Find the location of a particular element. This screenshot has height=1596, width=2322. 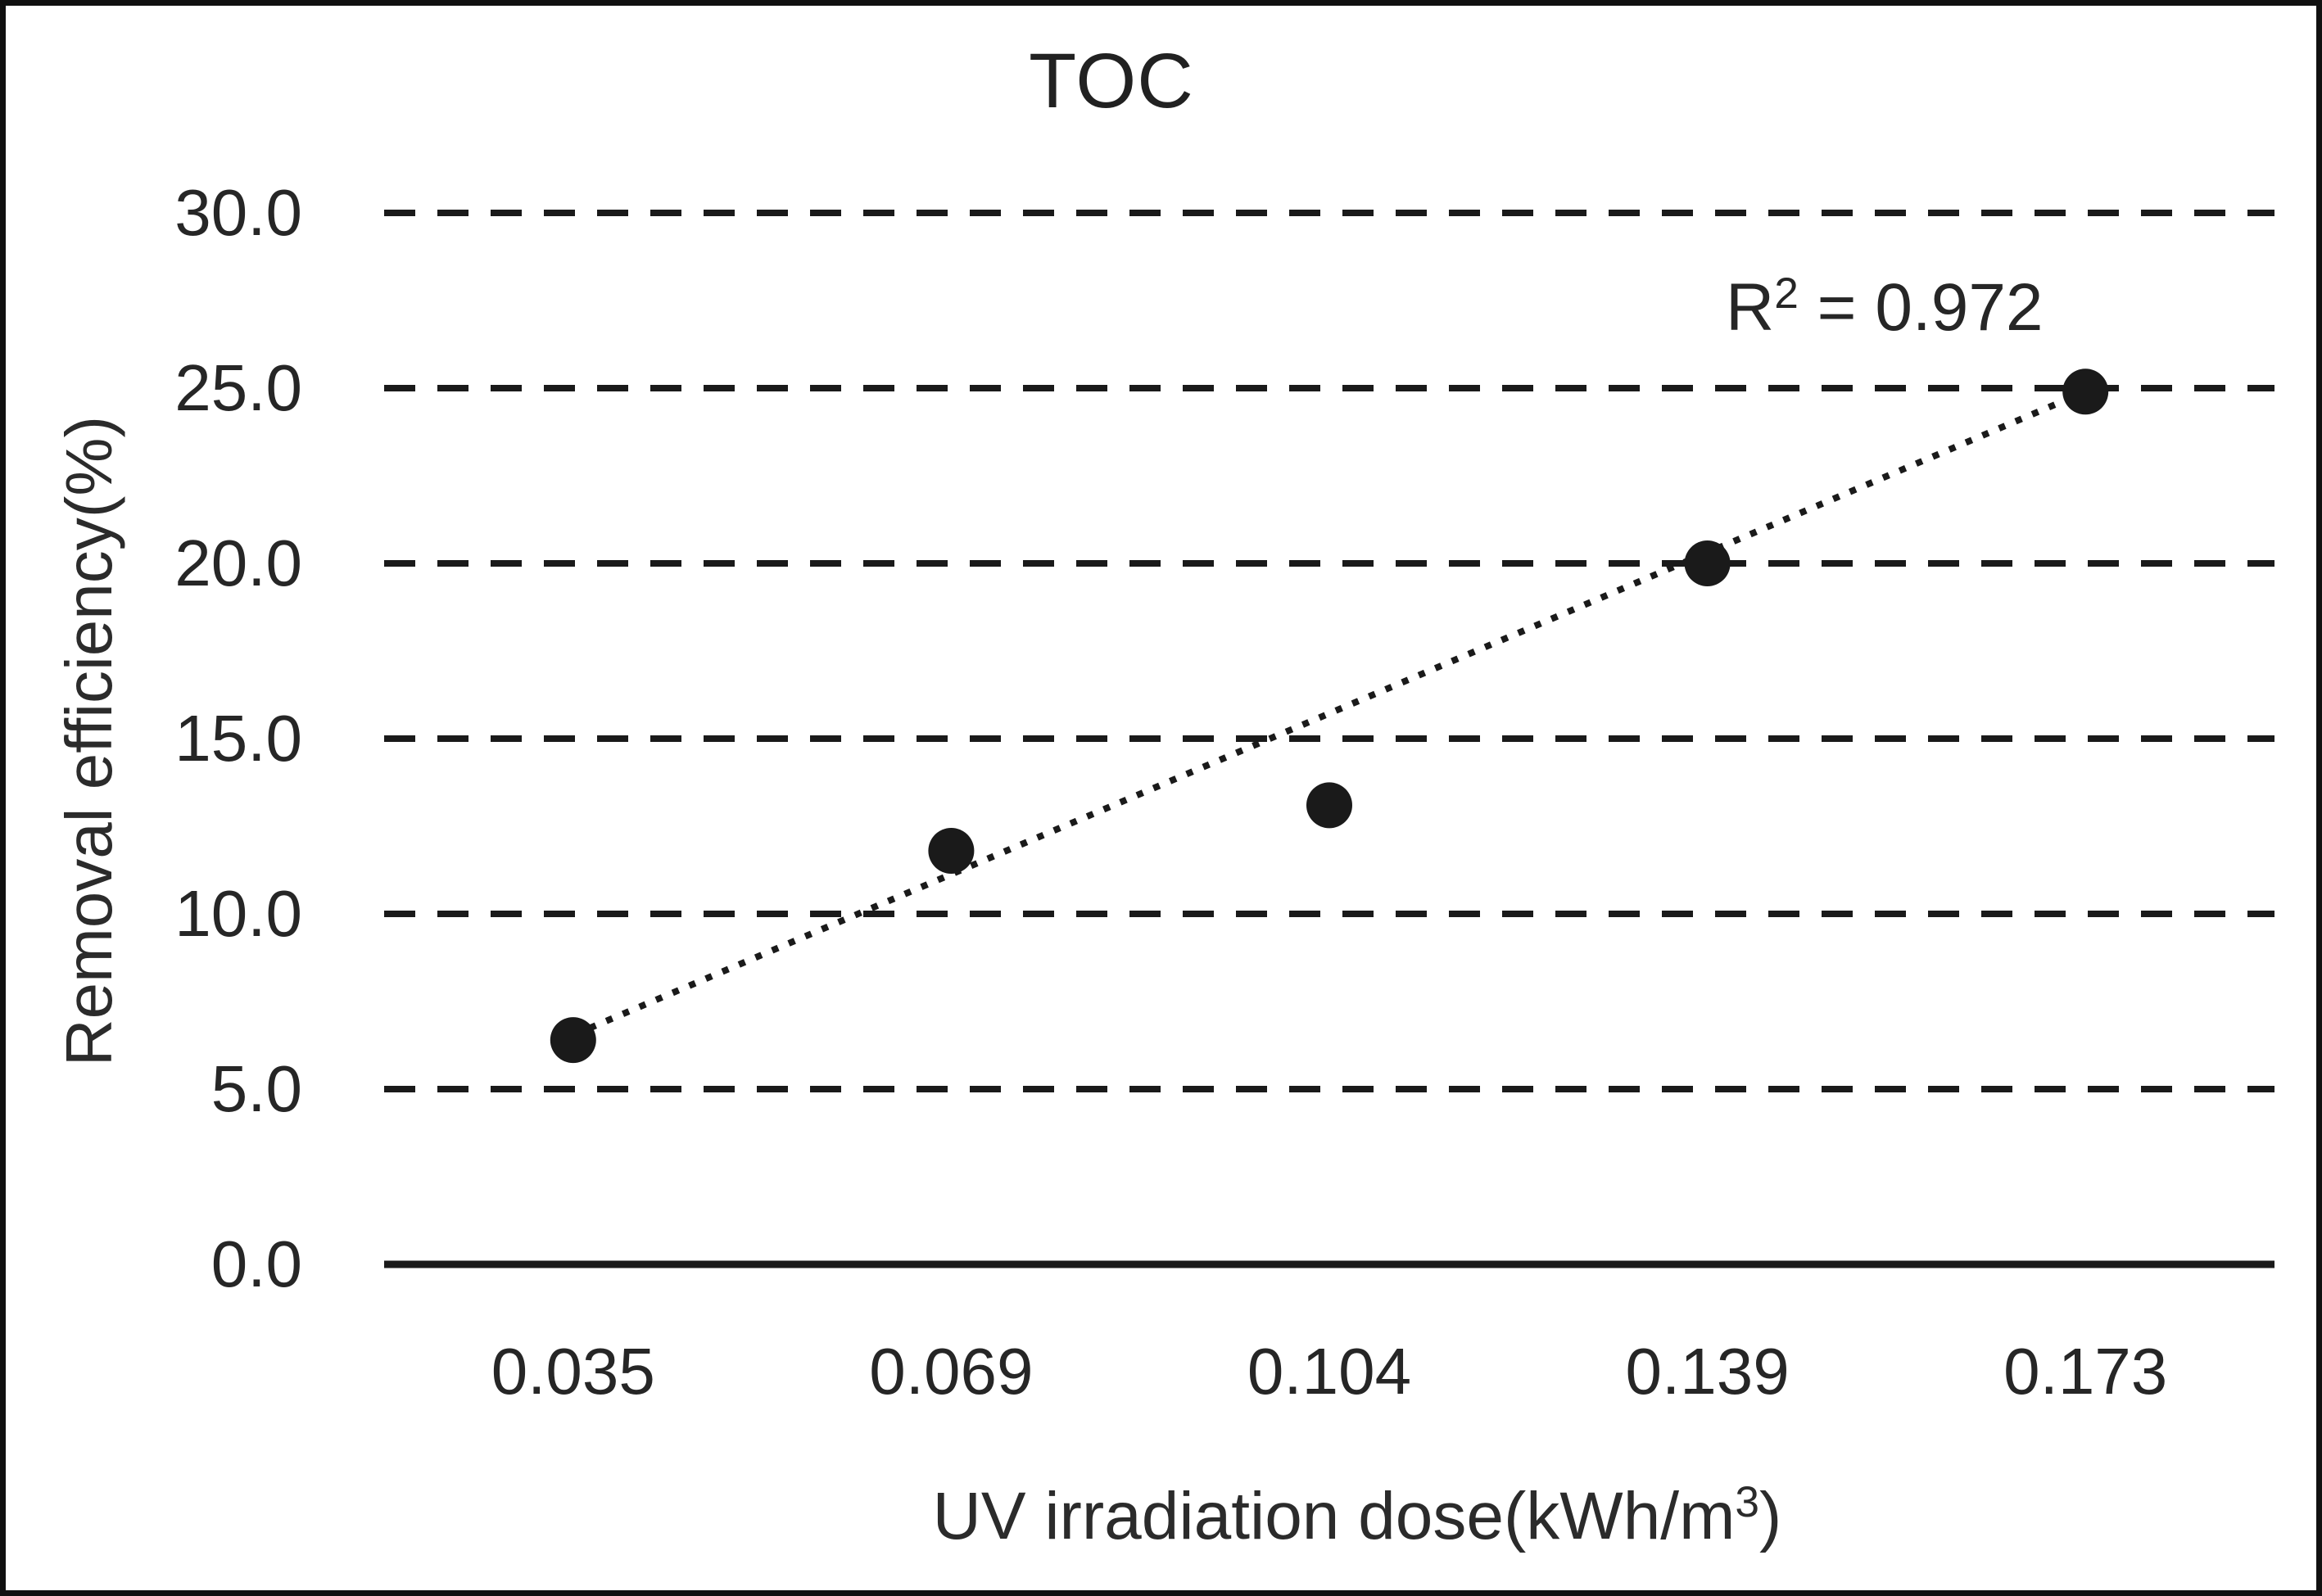

x-tick-label: 0.069 is located at coordinates (951, 1371).